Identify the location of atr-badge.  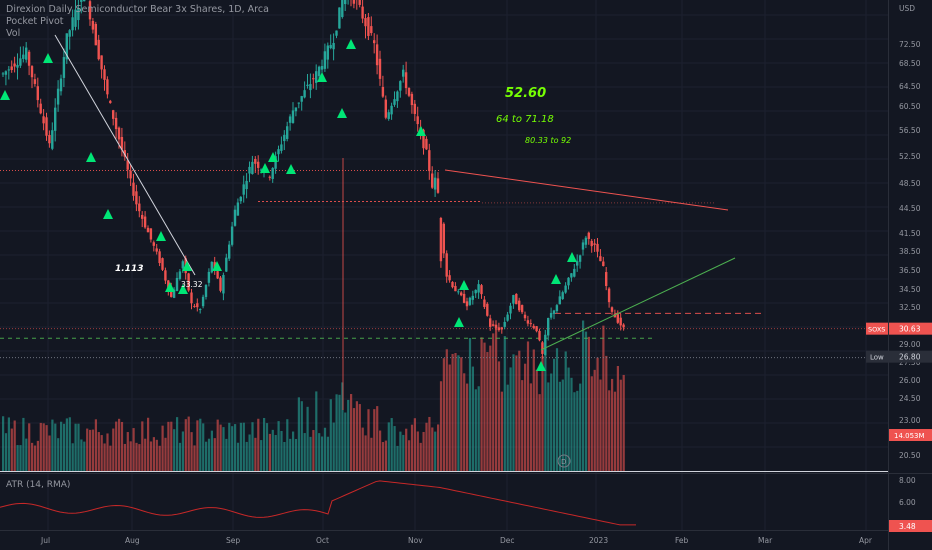
(910, 526).